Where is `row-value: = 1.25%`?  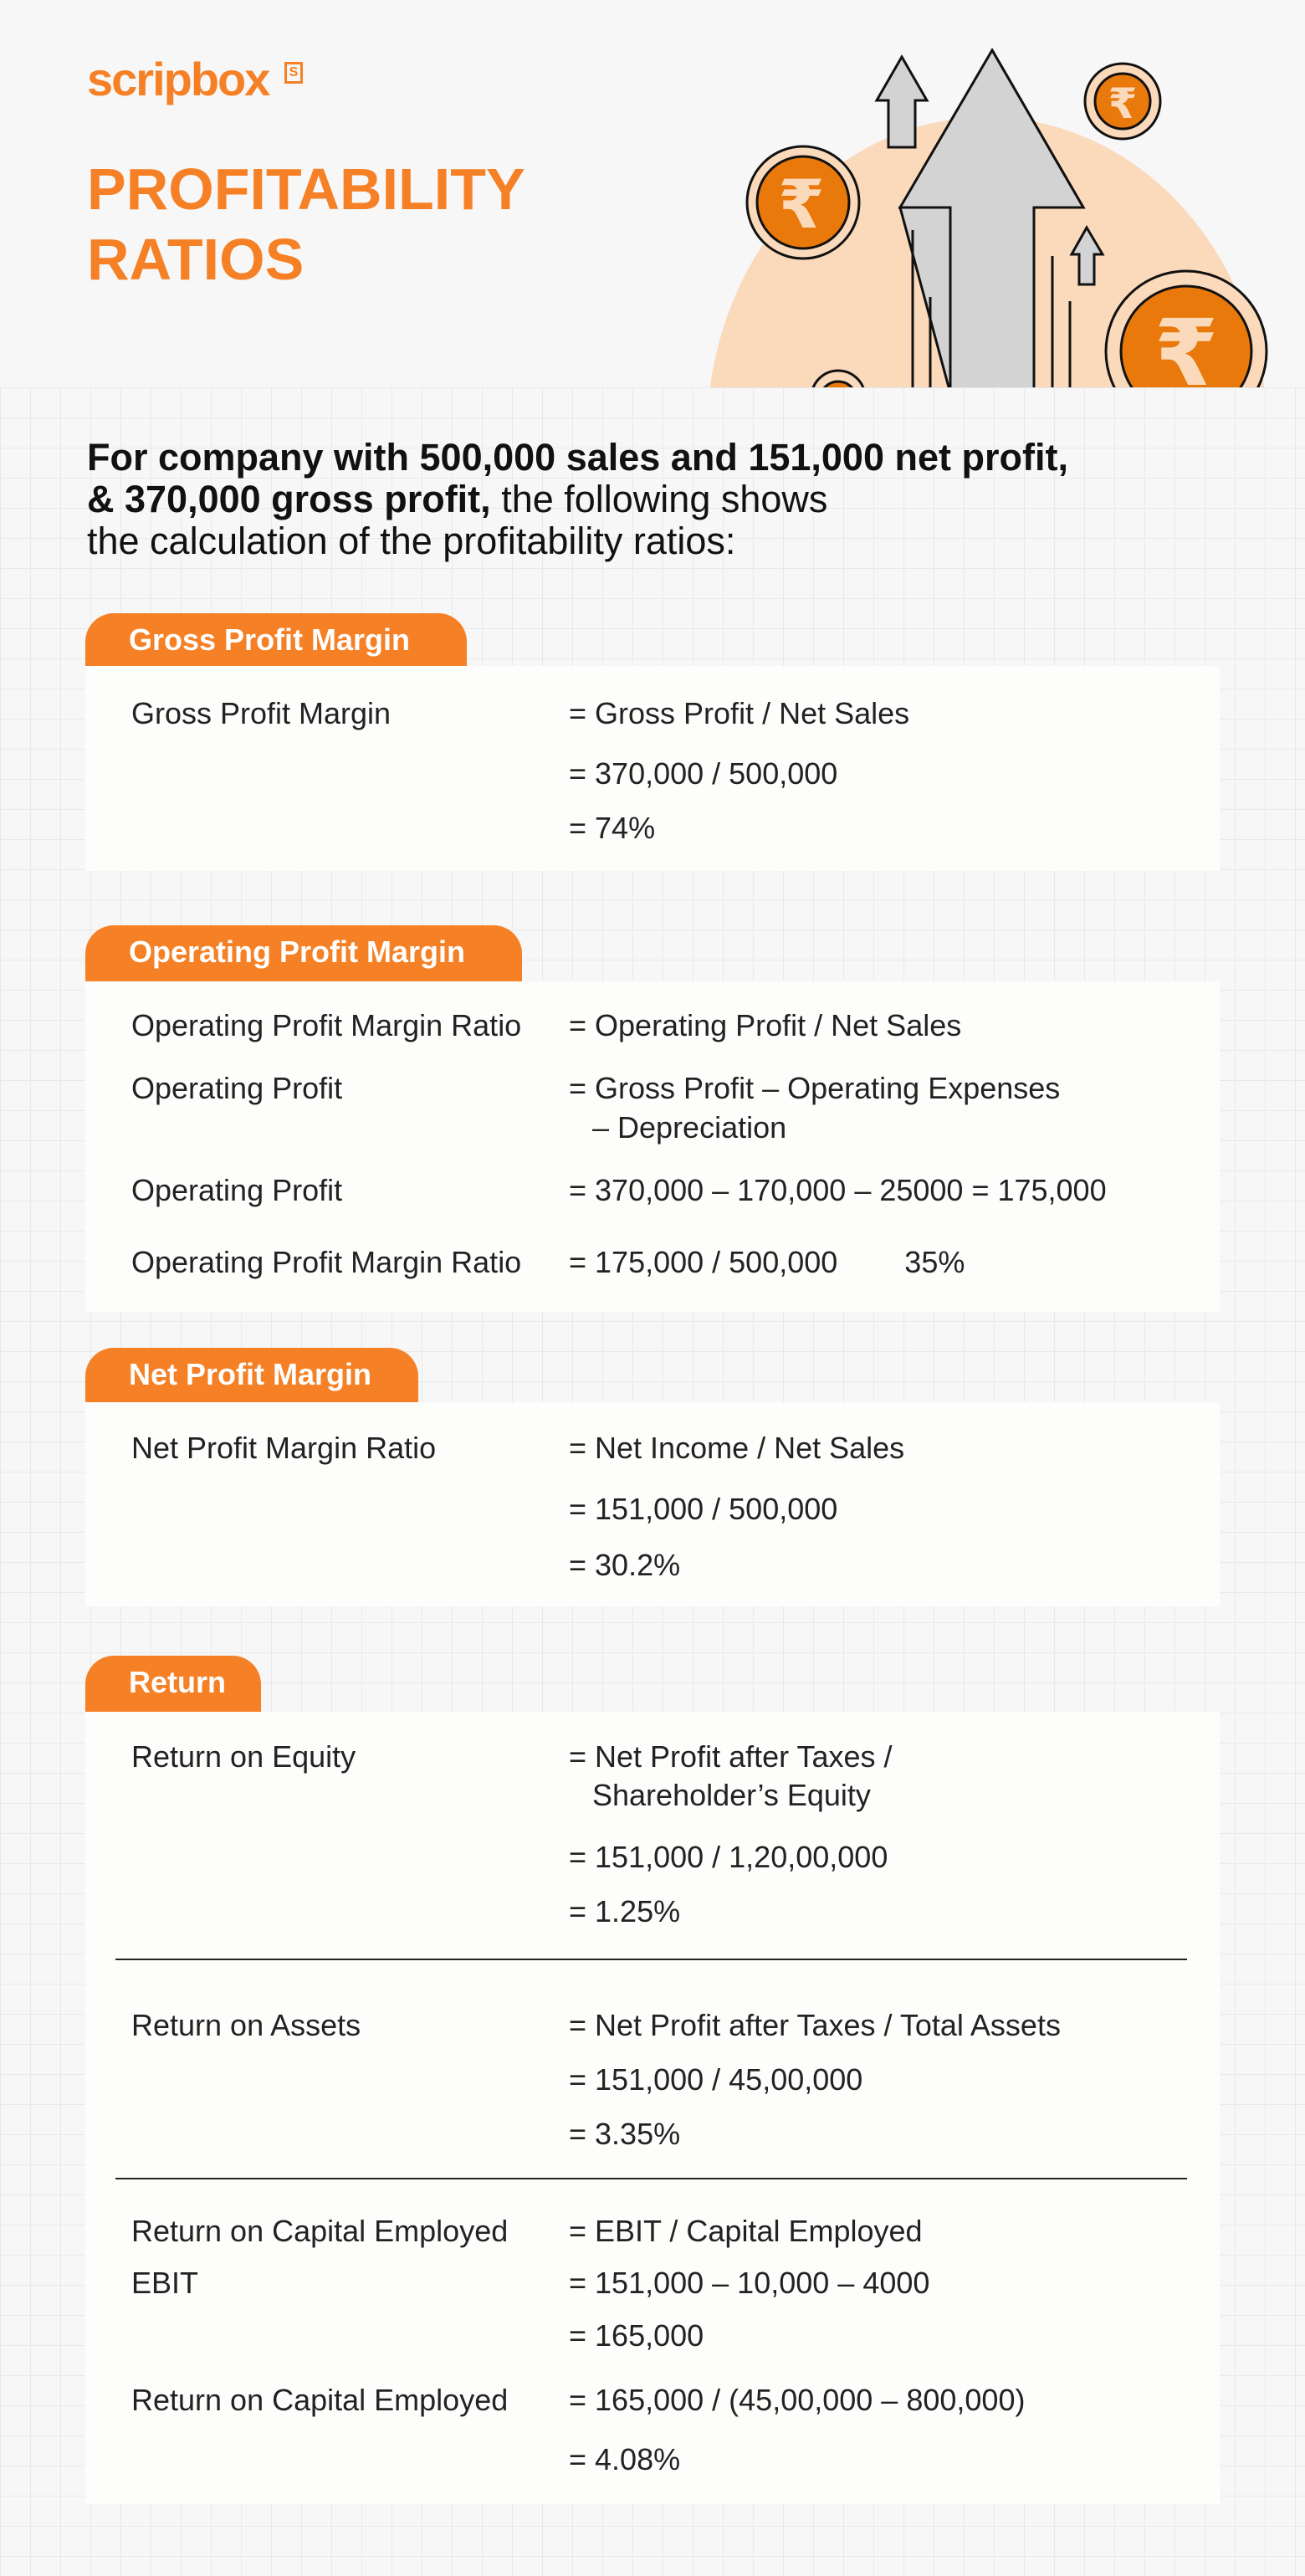 row-value: = 1.25% is located at coordinates (625, 1911).